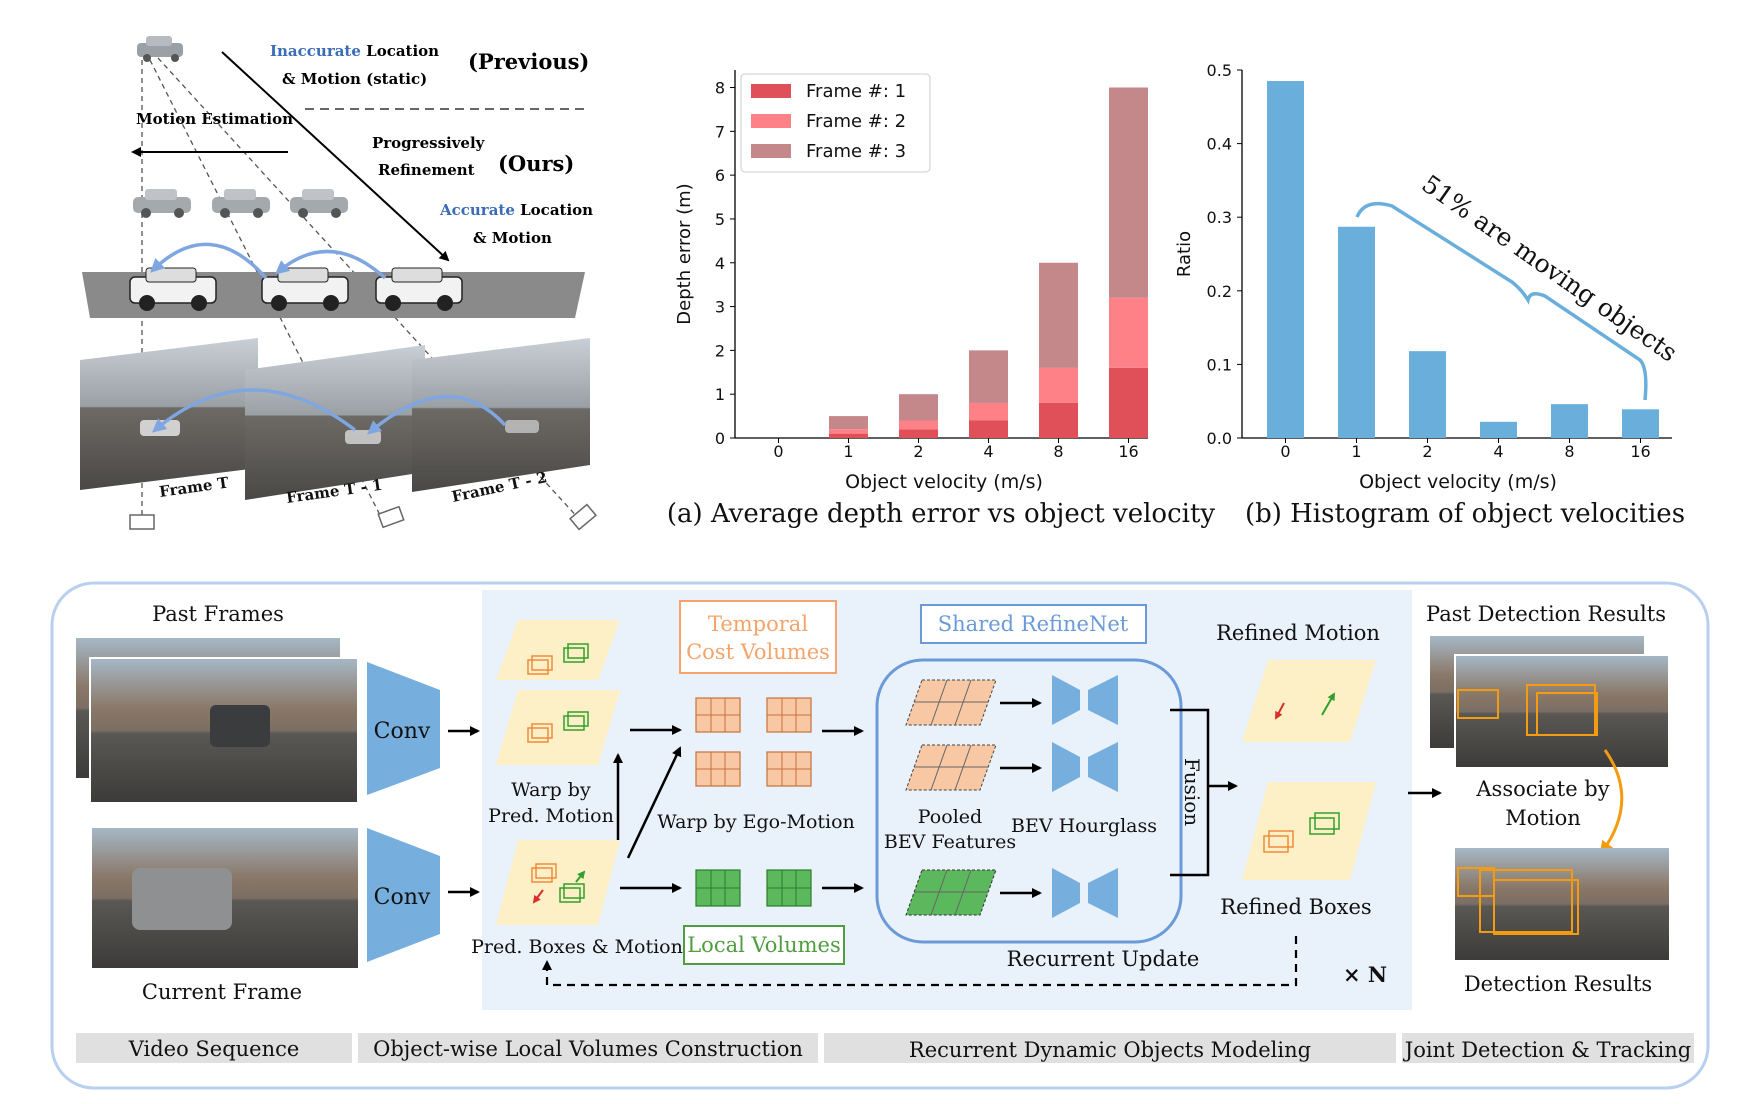 This screenshot has height=1104, width=1760. Describe the element at coordinates (1219, 364) in the screenshot. I see `y-tick-label: 0.1` at that location.